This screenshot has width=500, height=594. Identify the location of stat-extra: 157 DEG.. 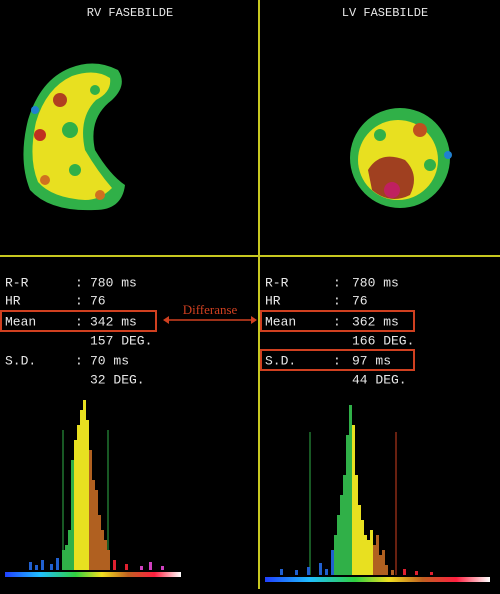
(121, 340).